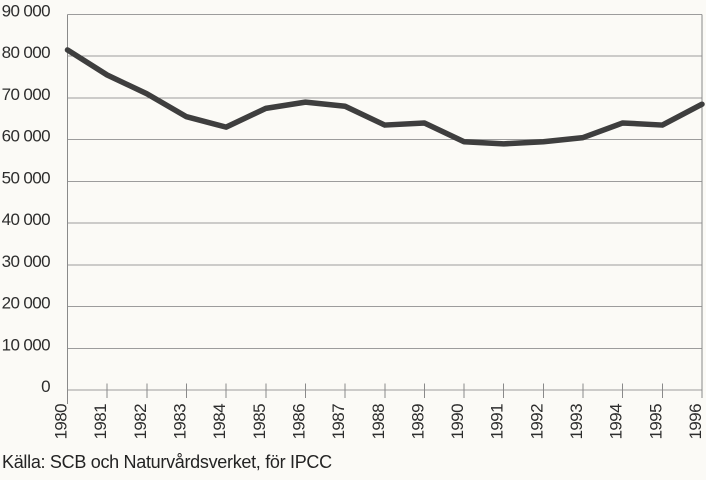  Describe the element at coordinates (26, 261) in the screenshot. I see `y-tick-label: 30 000` at that location.